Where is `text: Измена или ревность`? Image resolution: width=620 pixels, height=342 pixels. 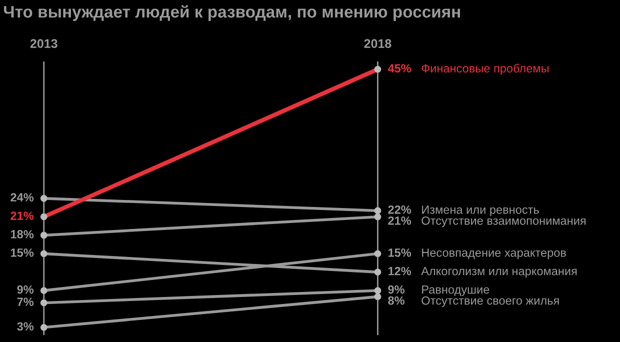
text: Измена или ревность is located at coordinates (480, 211).